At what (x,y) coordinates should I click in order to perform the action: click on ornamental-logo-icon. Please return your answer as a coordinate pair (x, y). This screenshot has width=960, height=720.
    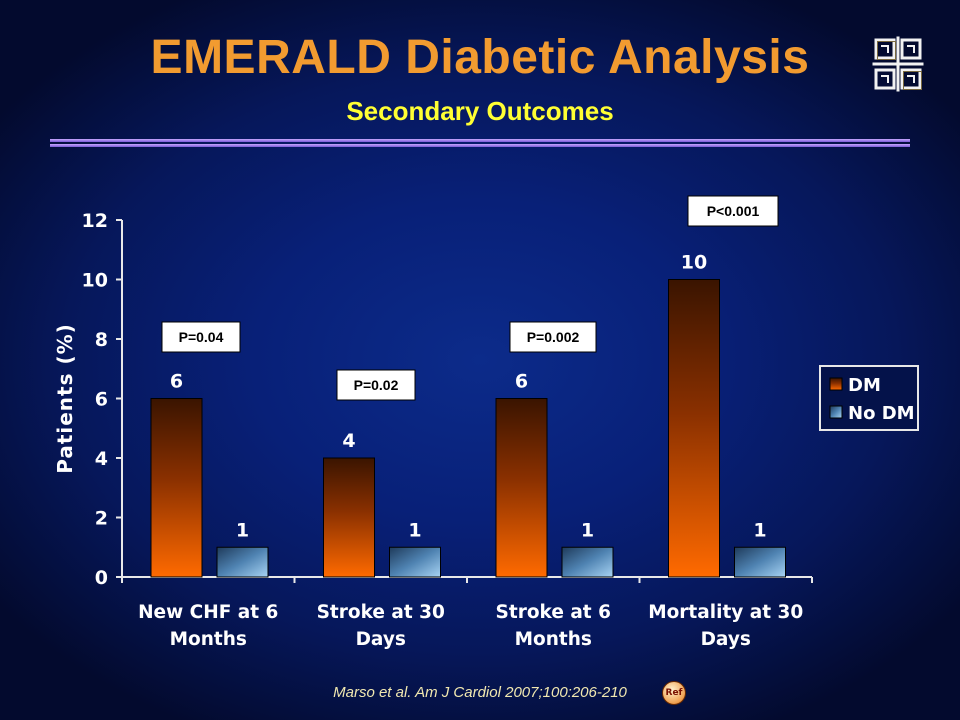
    Looking at the image, I should click on (898, 64).